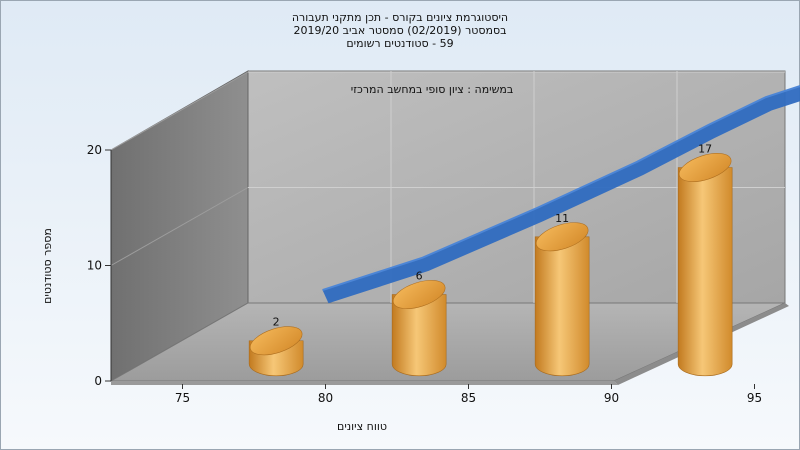 The width and height of the screenshot is (800, 450). Describe the element at coordinates (562, 218) in the screenshot. I see `bar-value-label: 11` at that location.